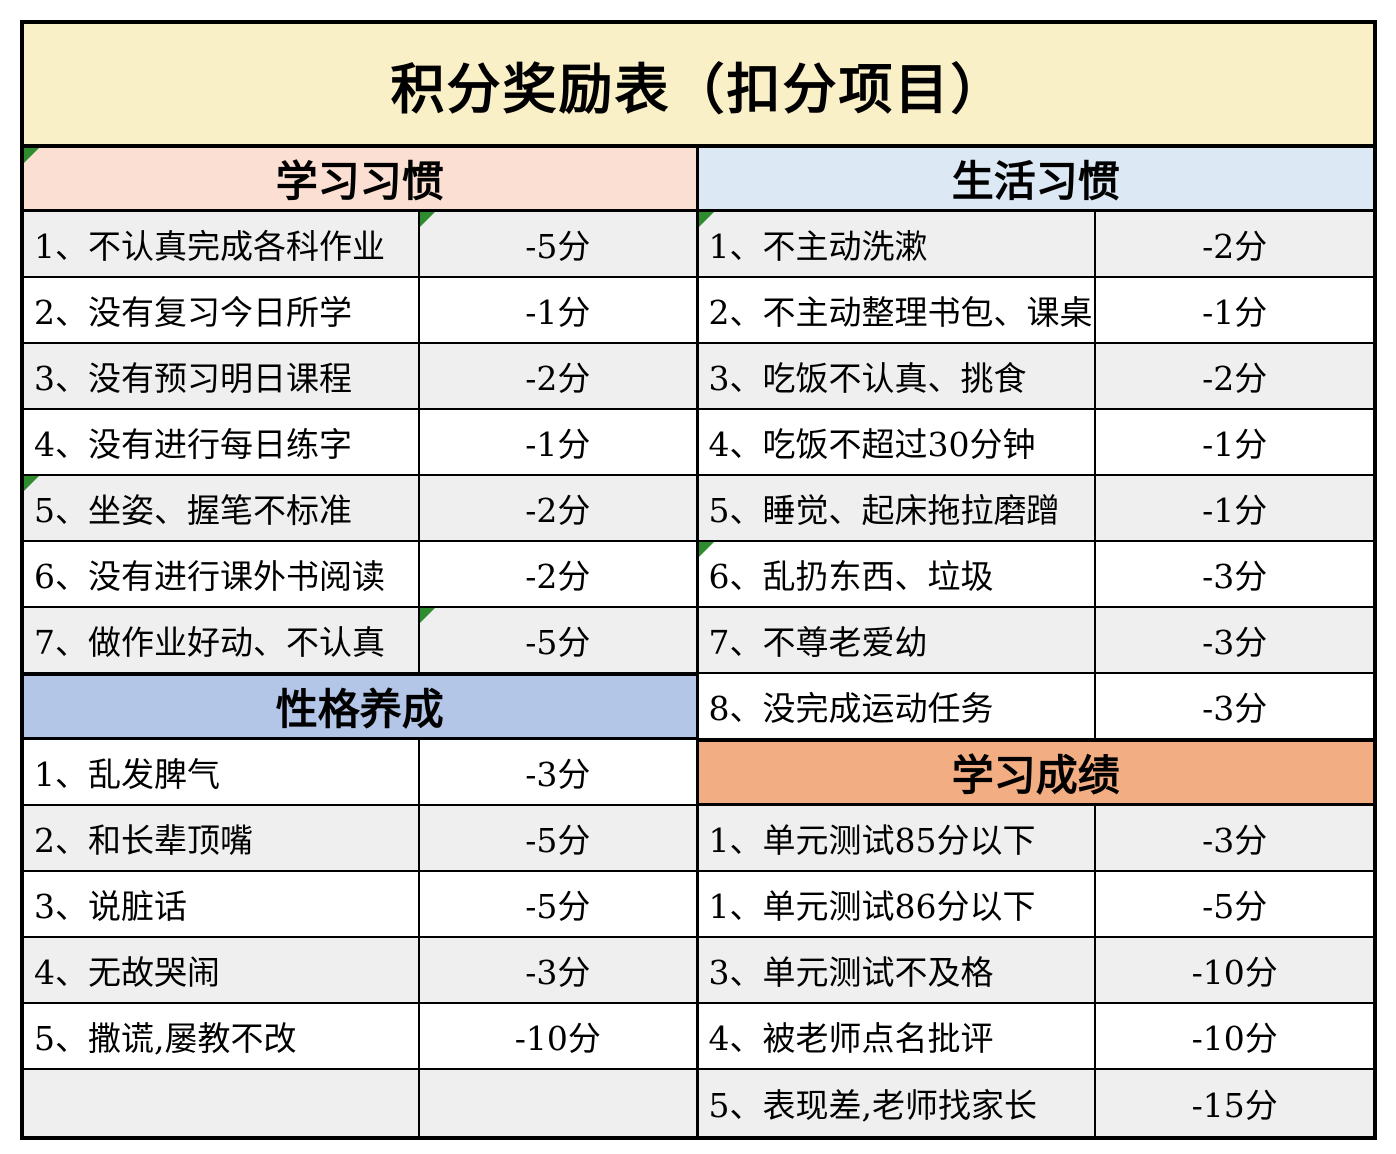 This screenshot has height=1154, width=1396. What do you see at coordinates (851, 972) in the screenshot?
I see `item-label: 3、单元测试不及格` at bounding box center [851, 972].